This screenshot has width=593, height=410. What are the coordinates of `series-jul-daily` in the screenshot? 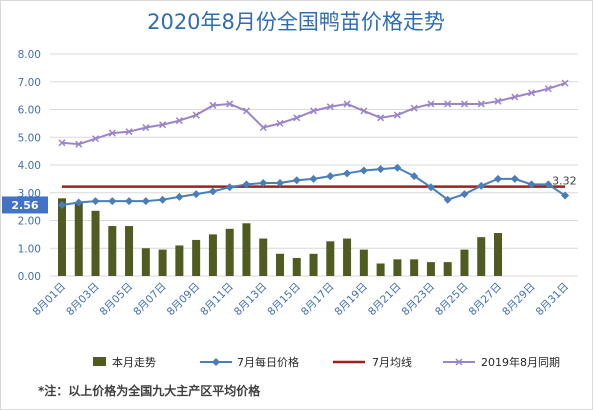 It's located at (313, 186).